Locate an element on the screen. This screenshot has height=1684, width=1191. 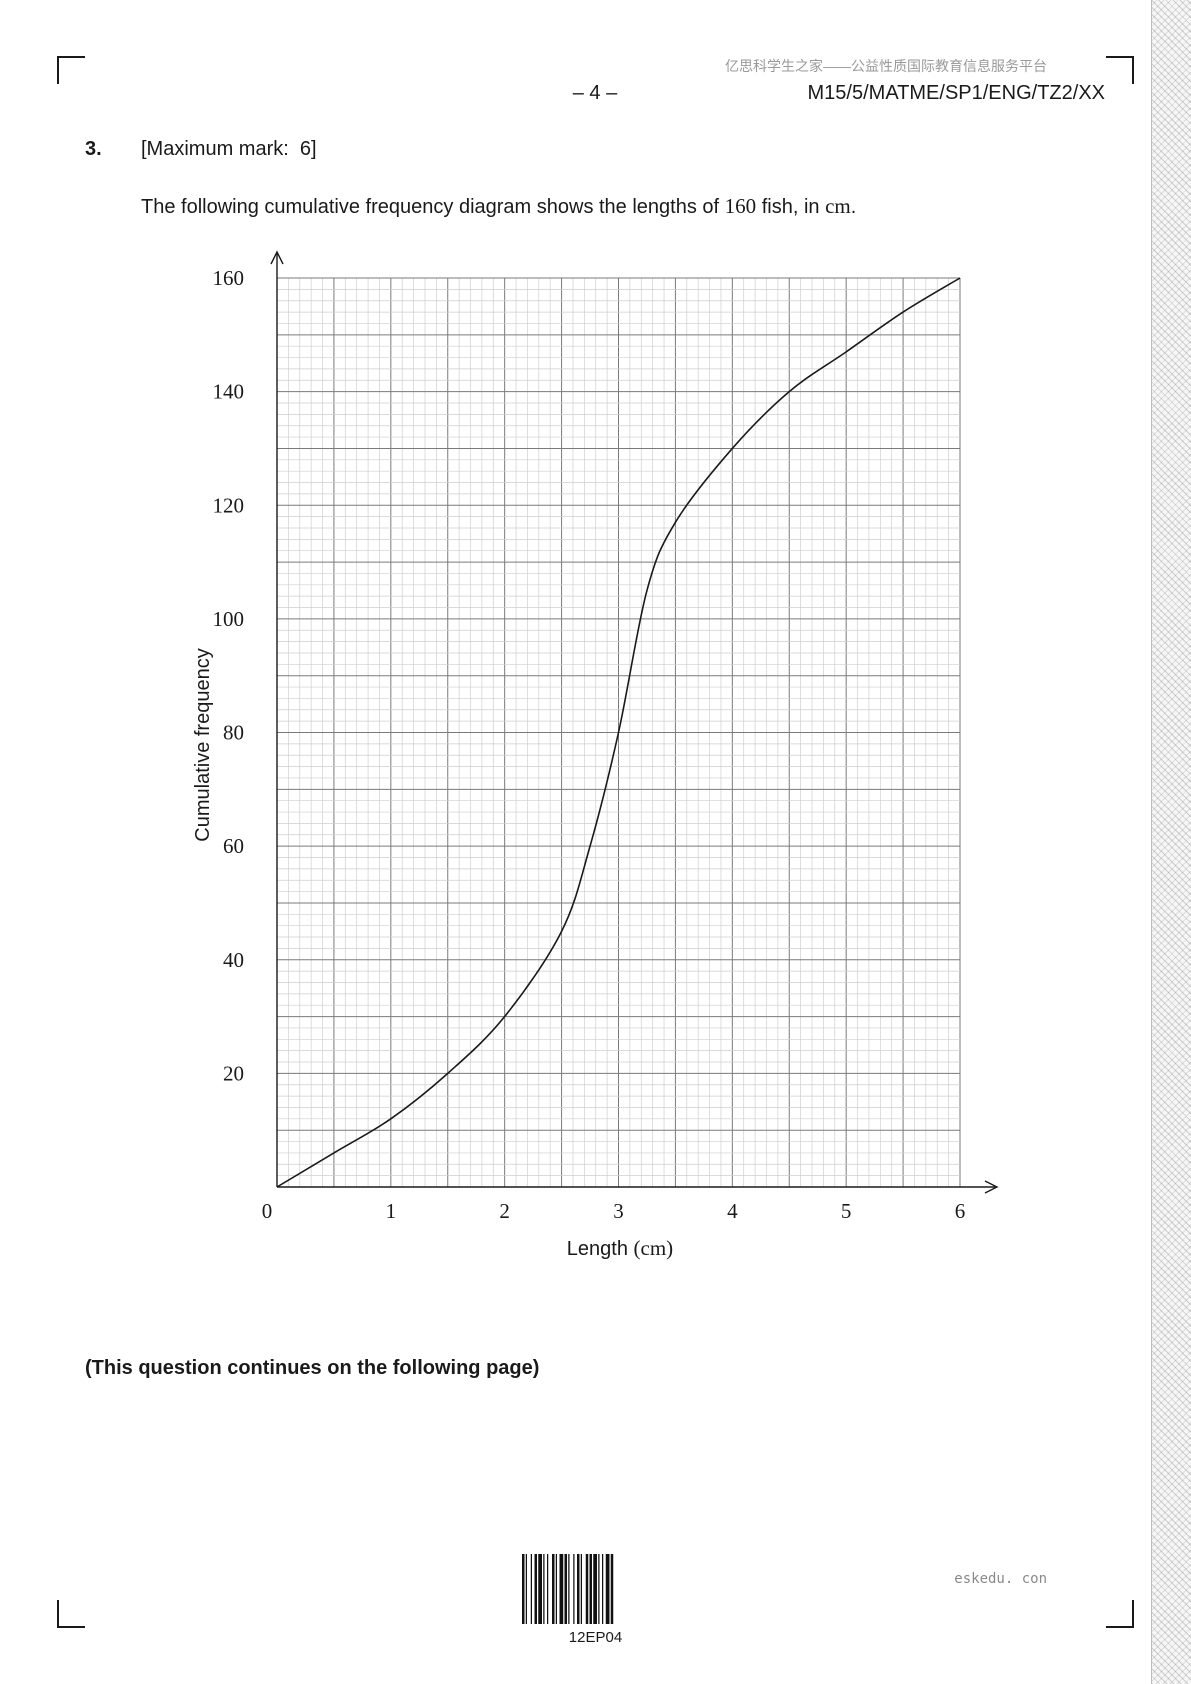
barcode is located at coordinates (595, 1589).